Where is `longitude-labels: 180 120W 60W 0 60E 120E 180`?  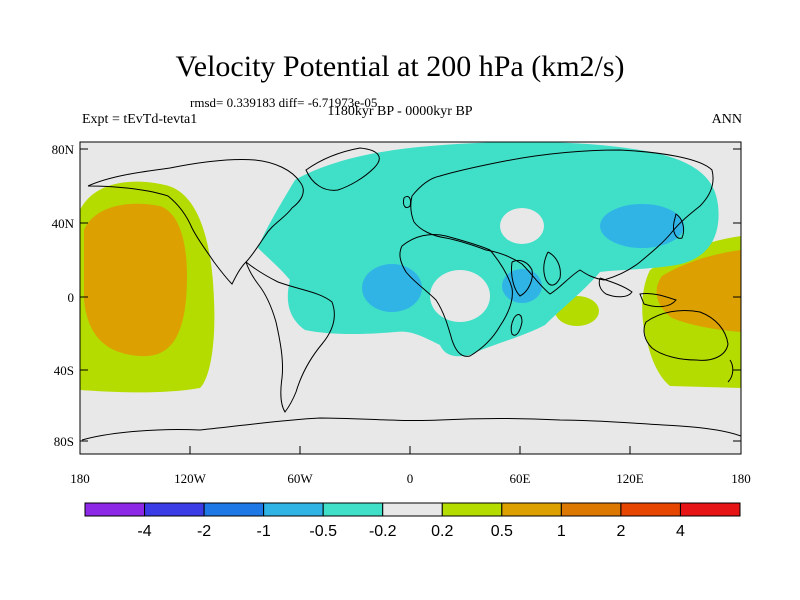 longitude-labels: 180 120W 60W 0 60E 120E 180 is located at coordinates (410, 478).